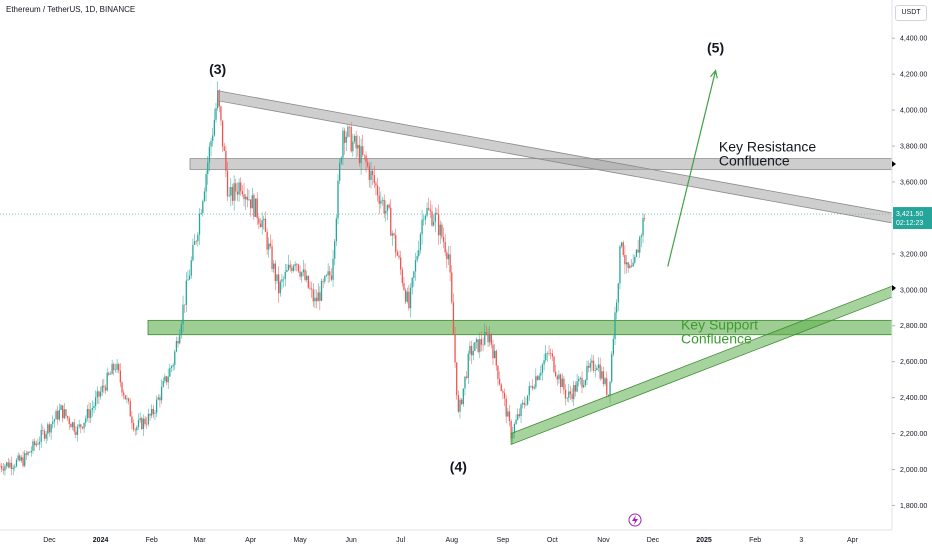 The width and height of the screenshot is (932, 550). Describe the element at coordinates (801, 540) in the screenshot. I see `x-tick-label: 3` at that location.